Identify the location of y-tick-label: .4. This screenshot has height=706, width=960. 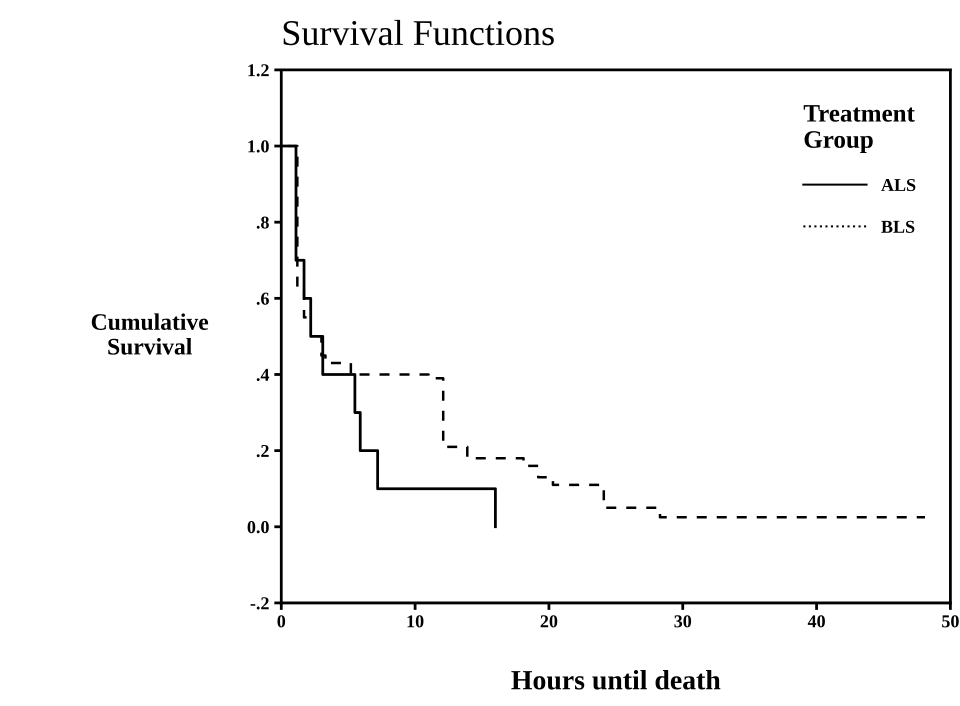
(263, 375).